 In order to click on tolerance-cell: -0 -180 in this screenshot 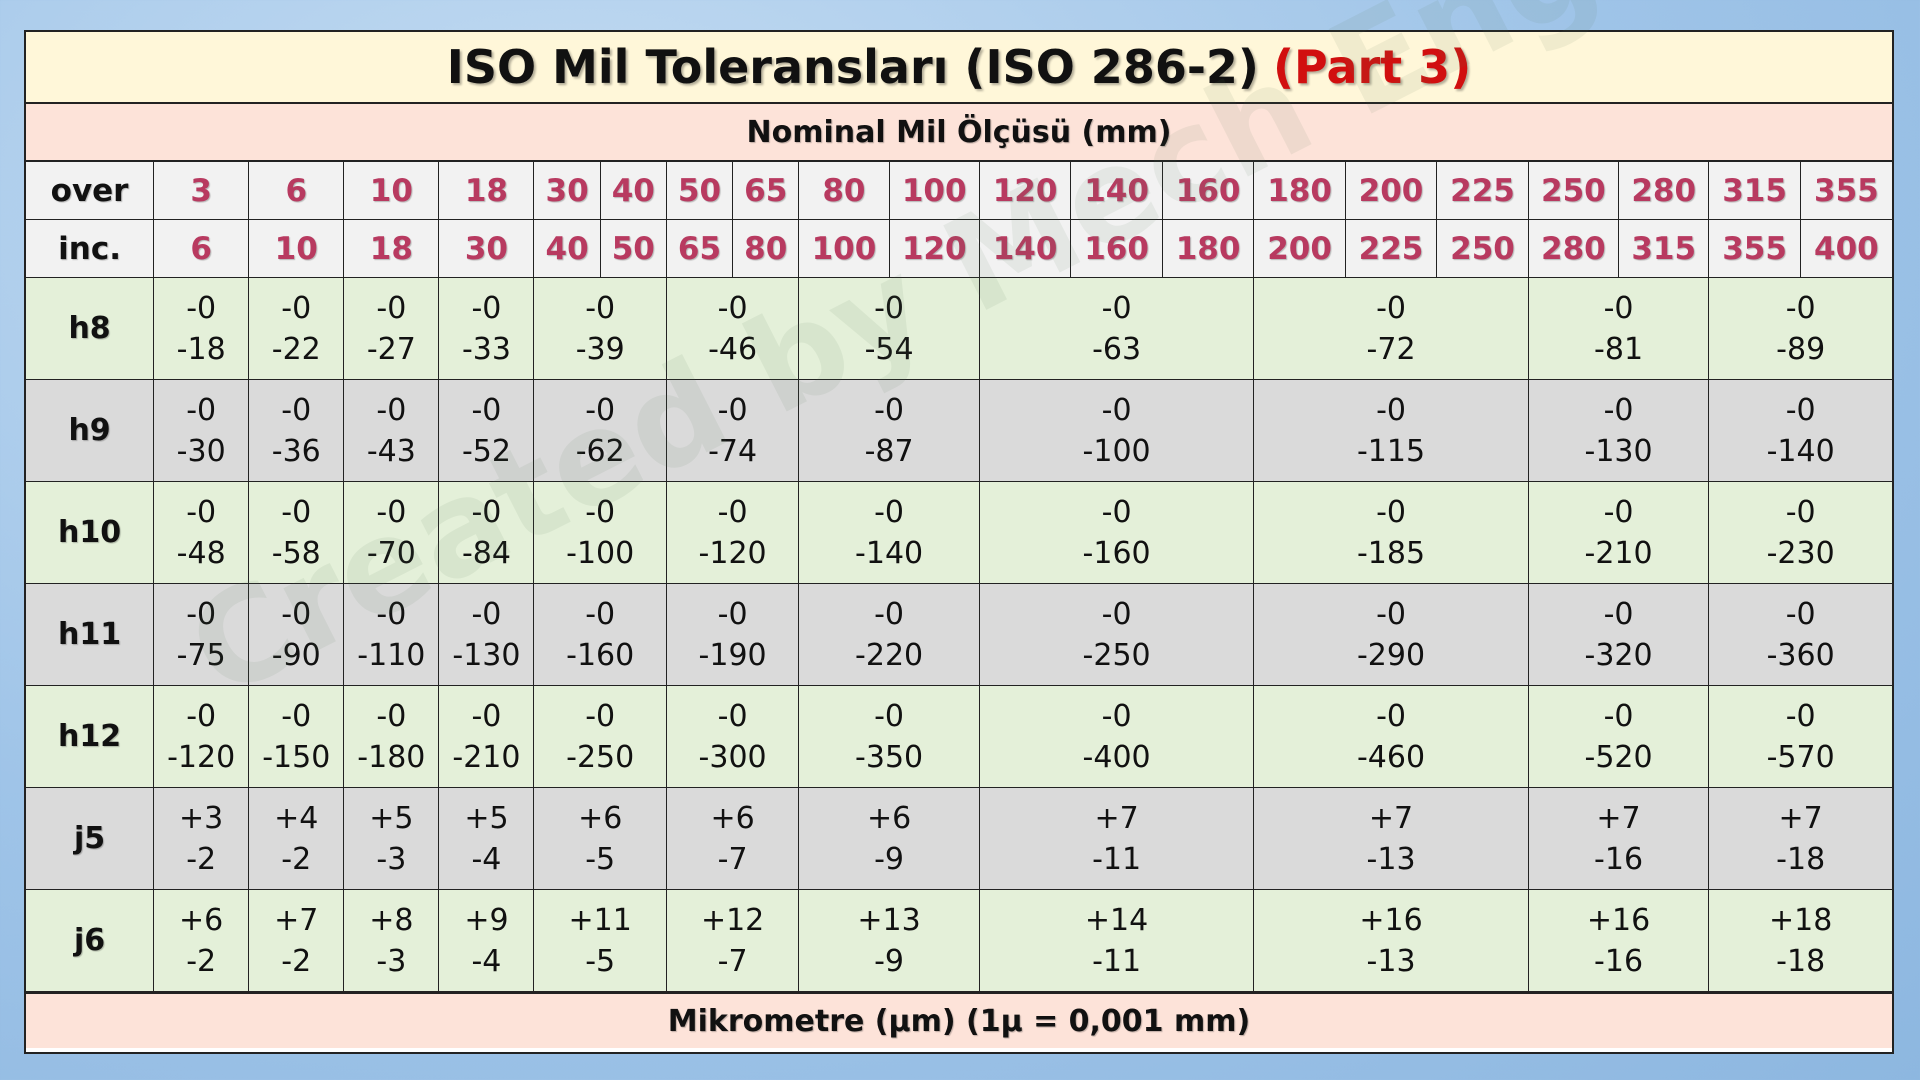, I will do `click(391, 736)`.